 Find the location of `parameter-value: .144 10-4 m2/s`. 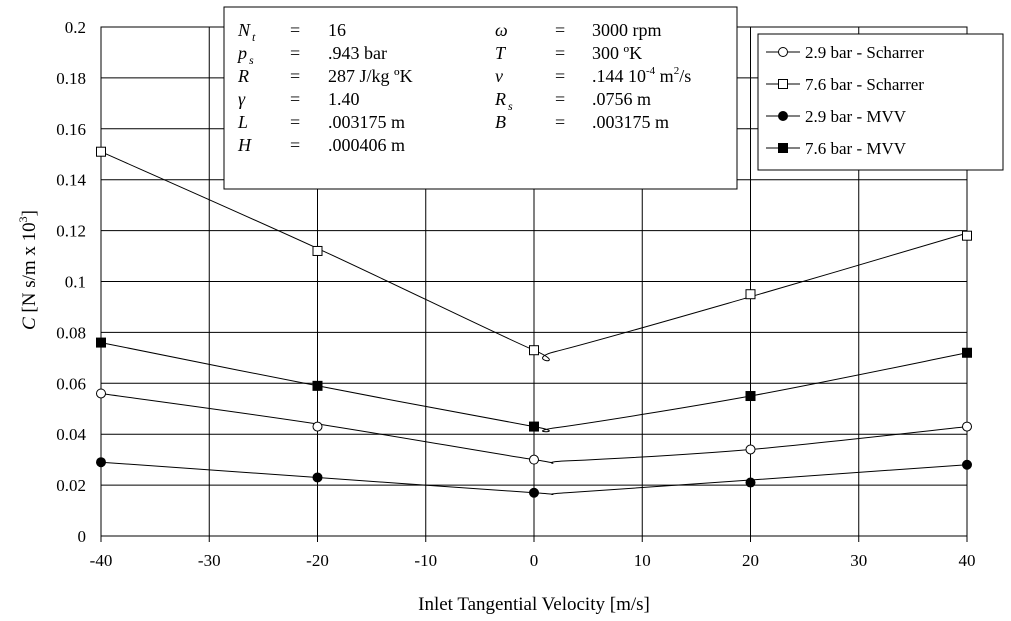

parameter-value: .144 10-4 m2/s is located at coordinates (641, 75).